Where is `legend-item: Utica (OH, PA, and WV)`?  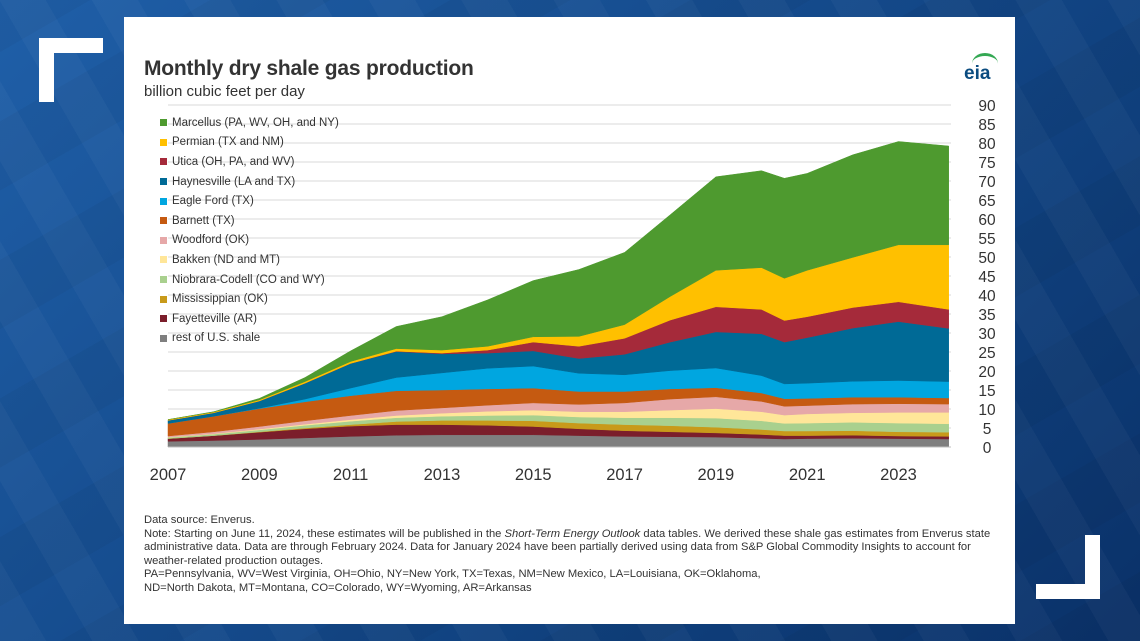 legend-item: Utica (OH, PA, and WV) is located at coordinates (249, 162).